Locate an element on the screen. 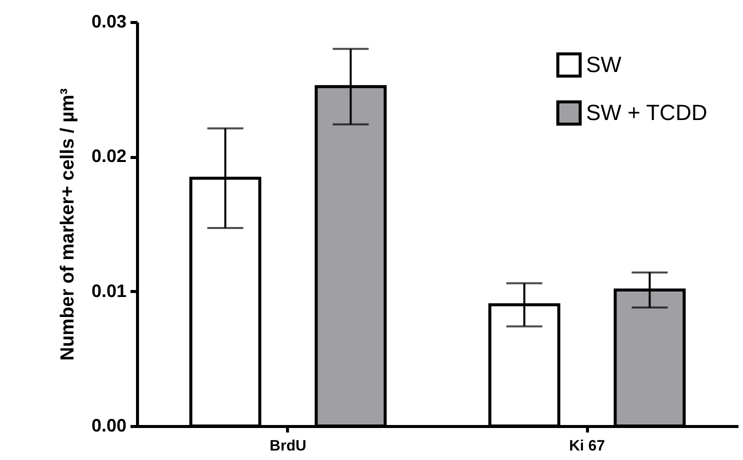 This screenshot has height=460, width=743. legend-label: SW + TCDD is located at coordinates (647, 112).